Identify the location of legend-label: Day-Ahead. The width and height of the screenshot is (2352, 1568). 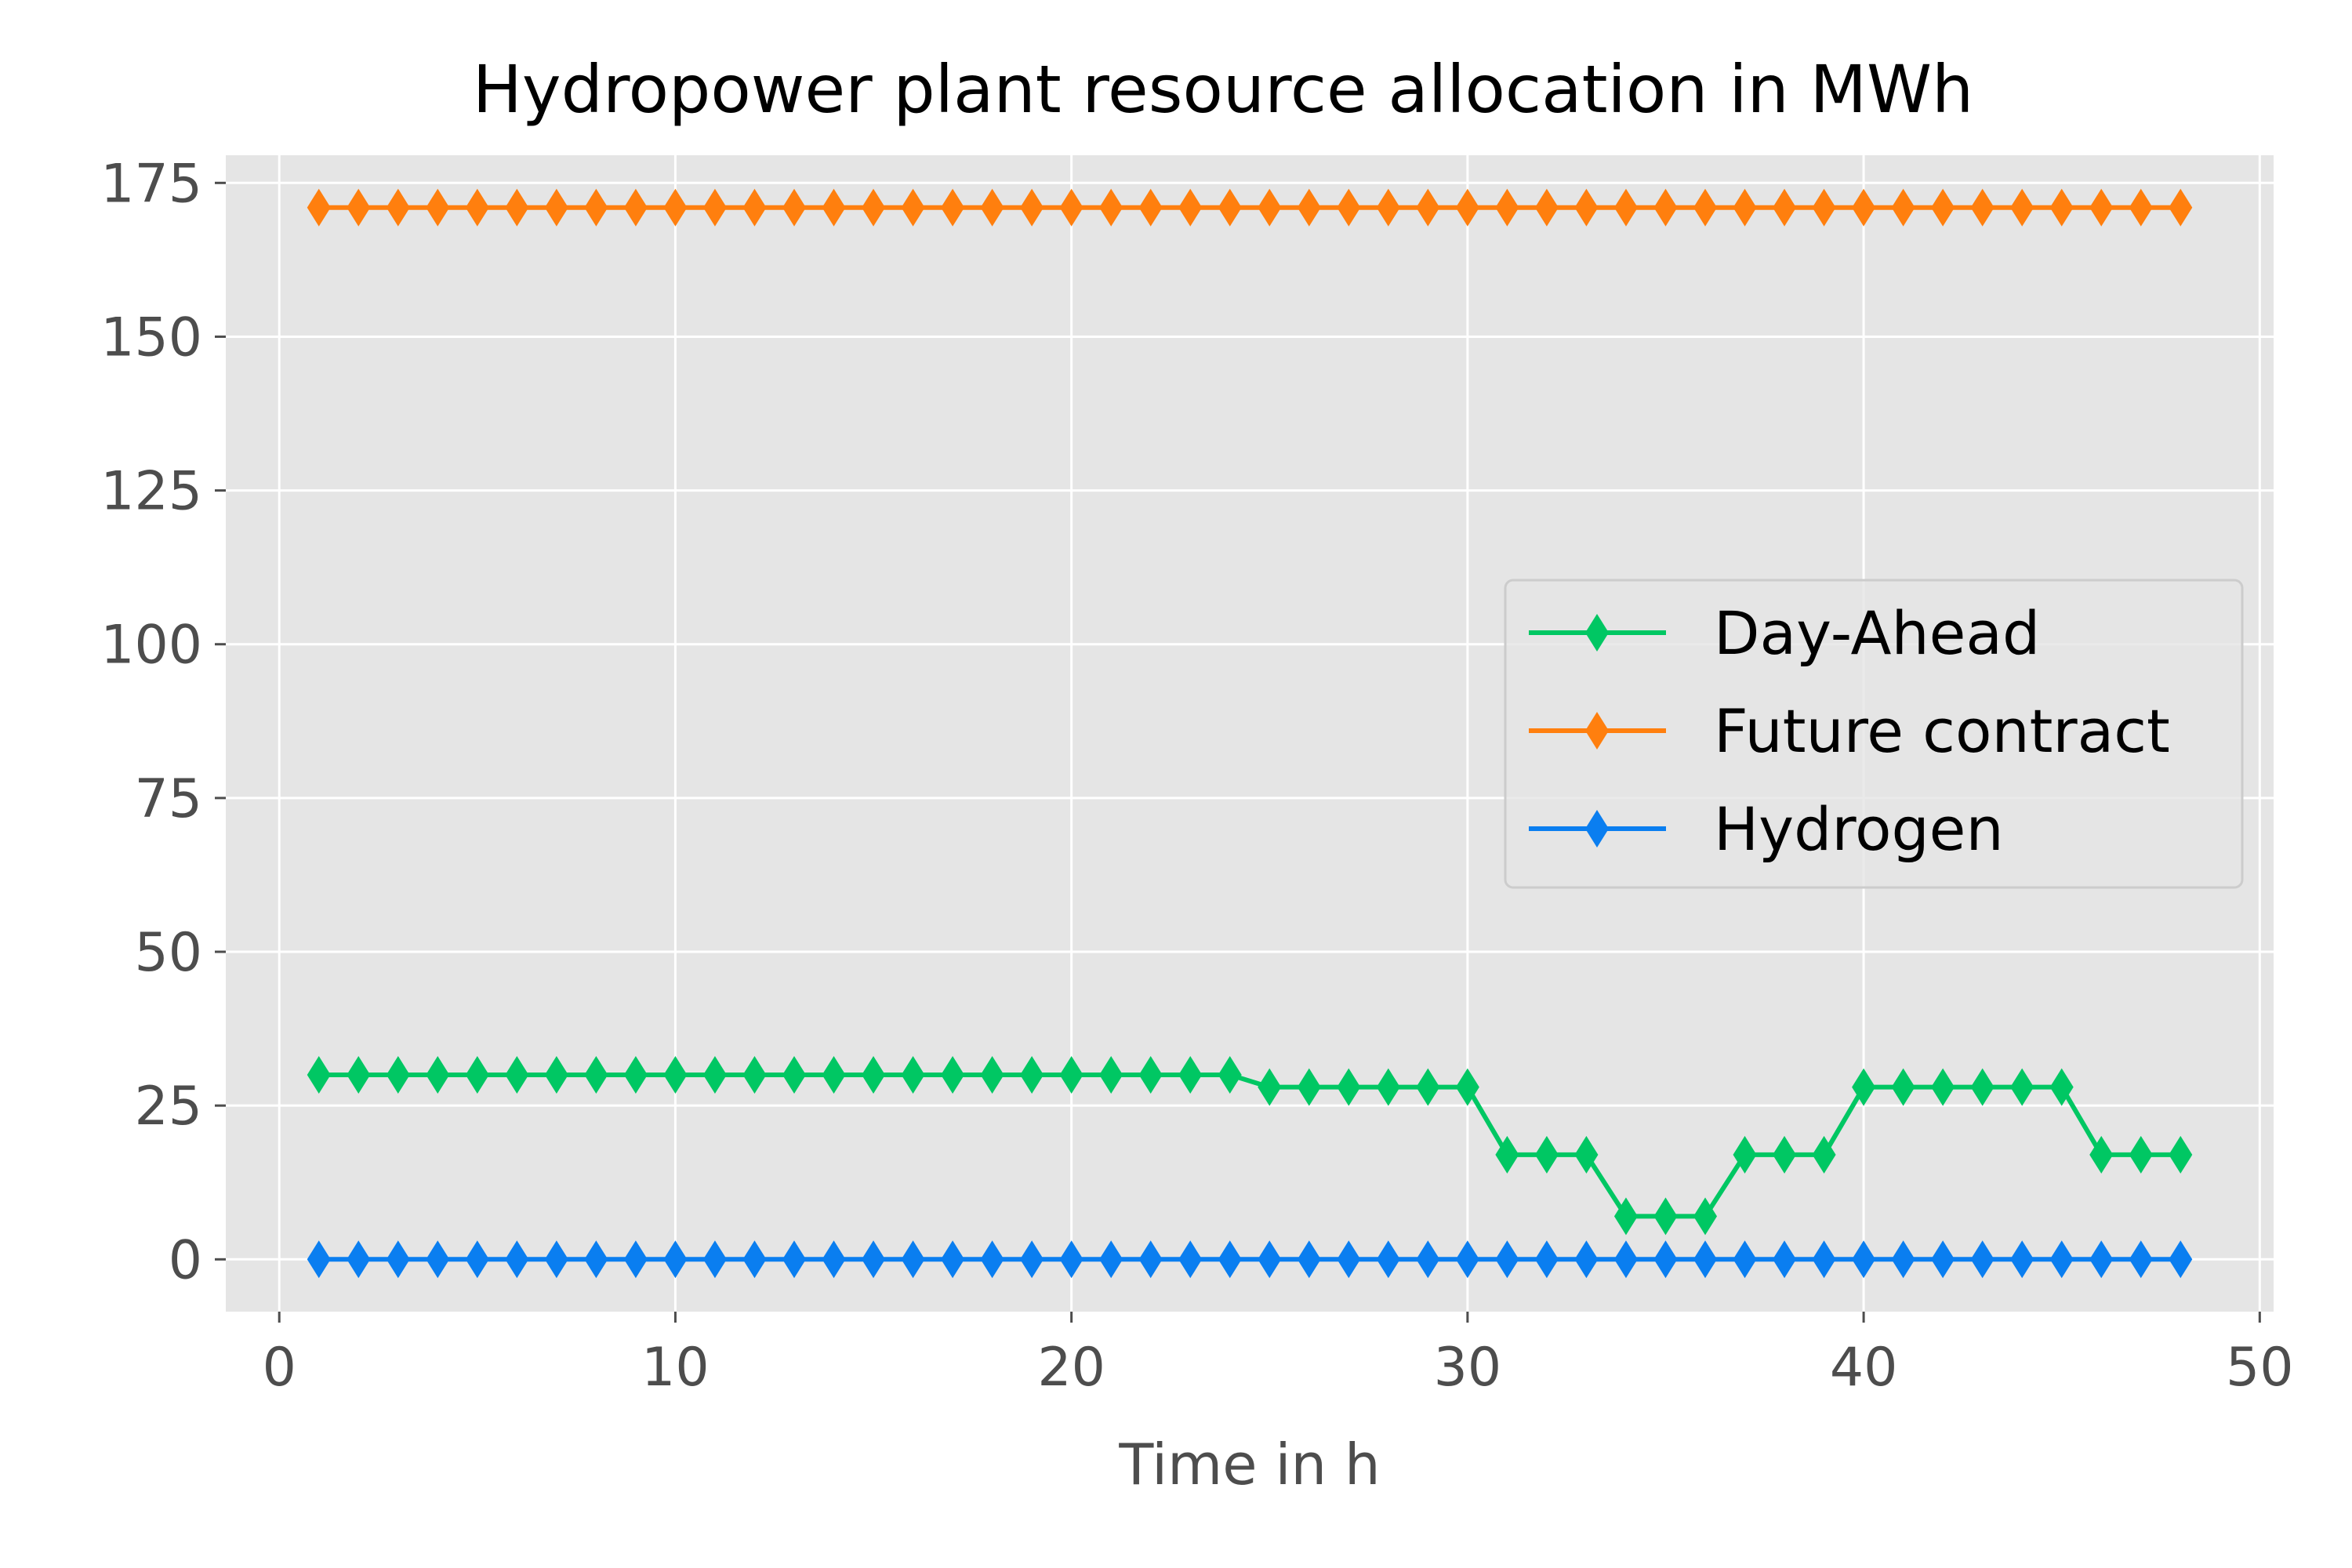
(1877, 633).